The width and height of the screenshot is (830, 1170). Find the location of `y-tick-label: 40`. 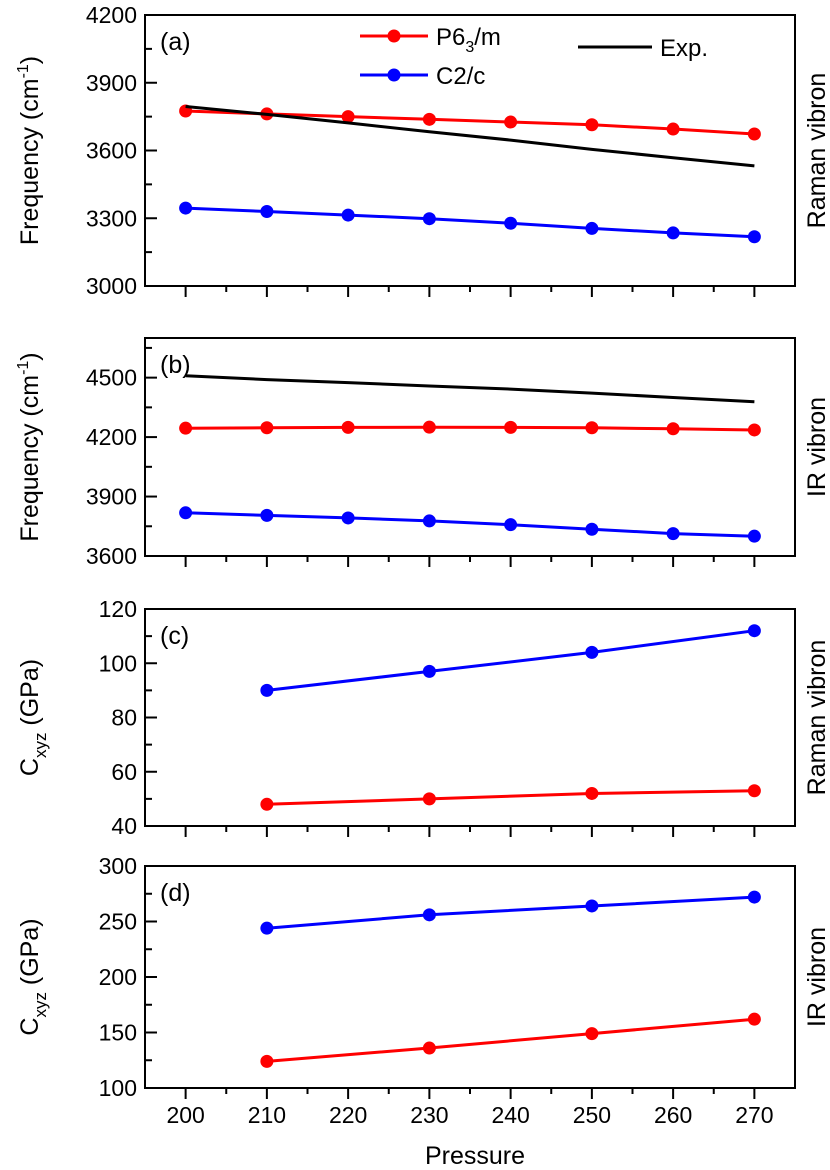

y-tick-label: 40 is located at coordinates (124, 826).